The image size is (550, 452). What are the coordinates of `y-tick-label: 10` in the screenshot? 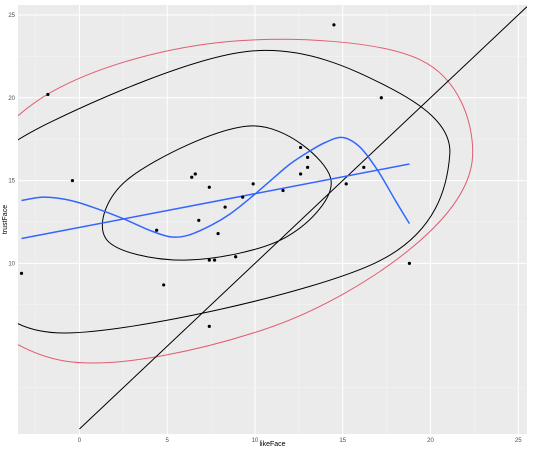 It's located at (11, 264).